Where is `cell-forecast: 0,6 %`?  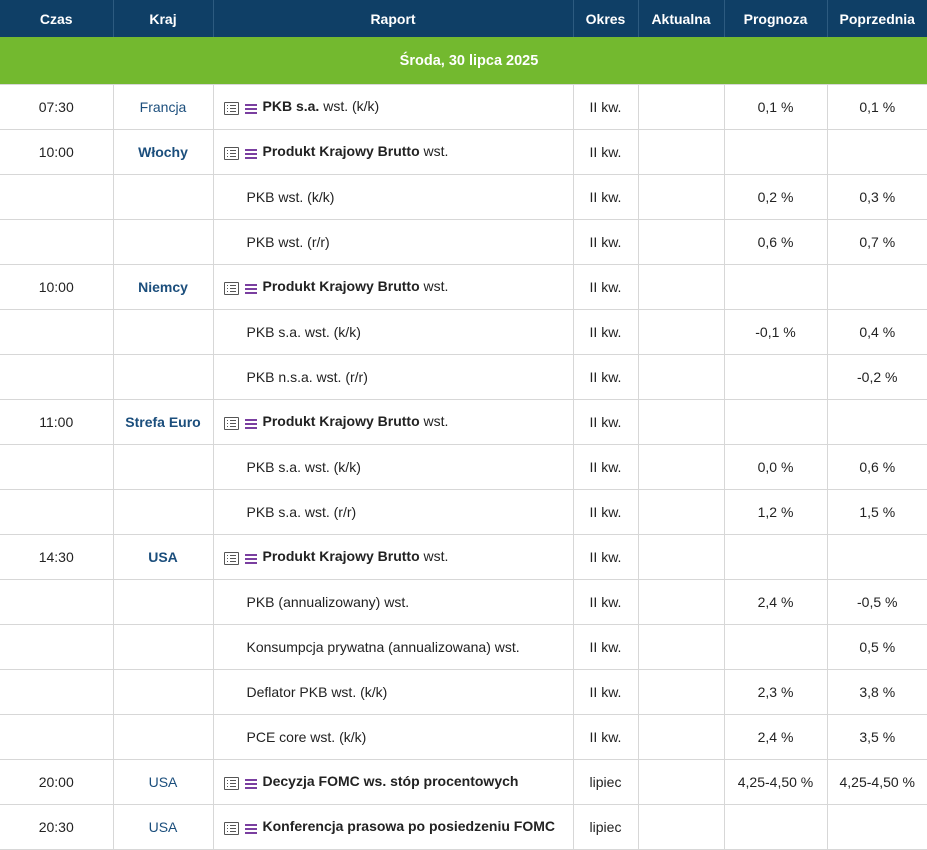 cell-forecast: 0,6 % is located at coordinates (776, 242).